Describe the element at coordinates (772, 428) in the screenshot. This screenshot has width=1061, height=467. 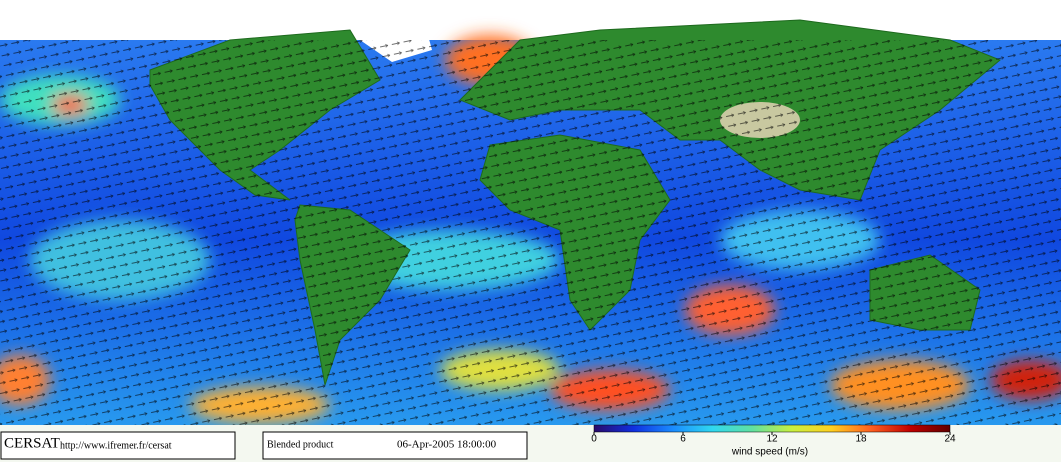
I see `colorbar-bar` at that location.